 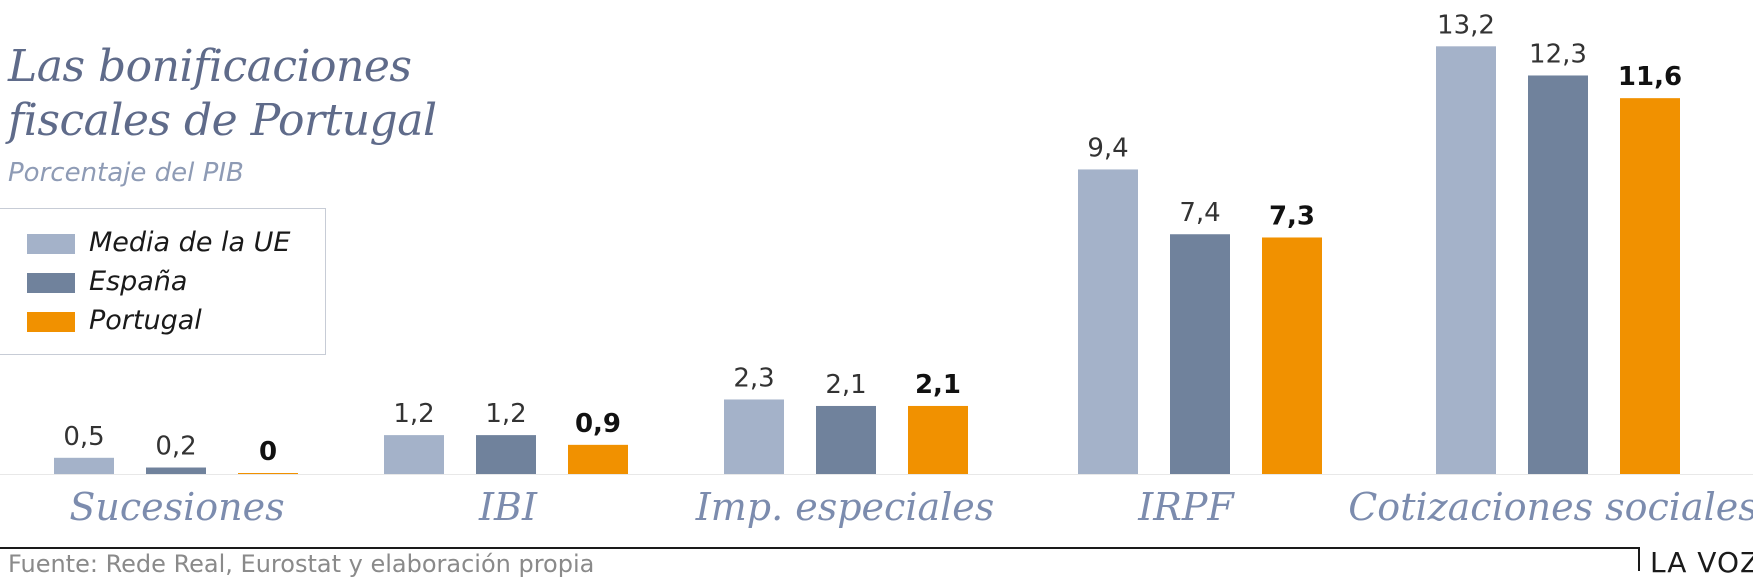 I want to click on chart-title-line-1: Las bonificaciones, so click(x=210, y=66).